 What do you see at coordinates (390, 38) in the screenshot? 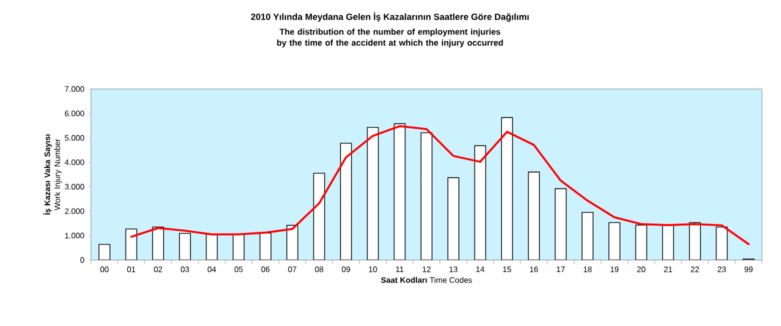
I see `chart-subtitle: The distribution of the number of employment injuries by the time of the accident at which the injury occurred` at bounding box center [390, 38].